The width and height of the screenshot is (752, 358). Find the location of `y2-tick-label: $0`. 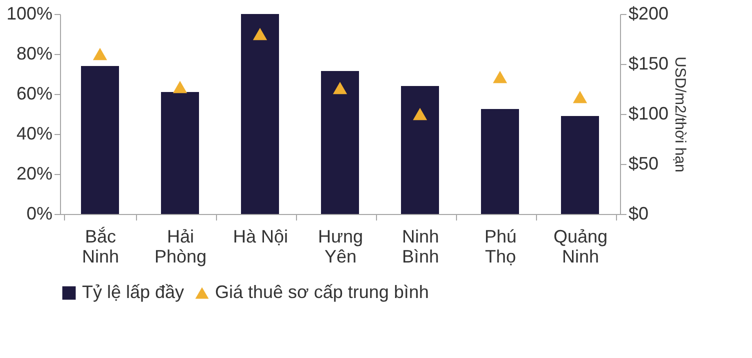

y2-tick-label: $0 is located at coordinates (638, 214).